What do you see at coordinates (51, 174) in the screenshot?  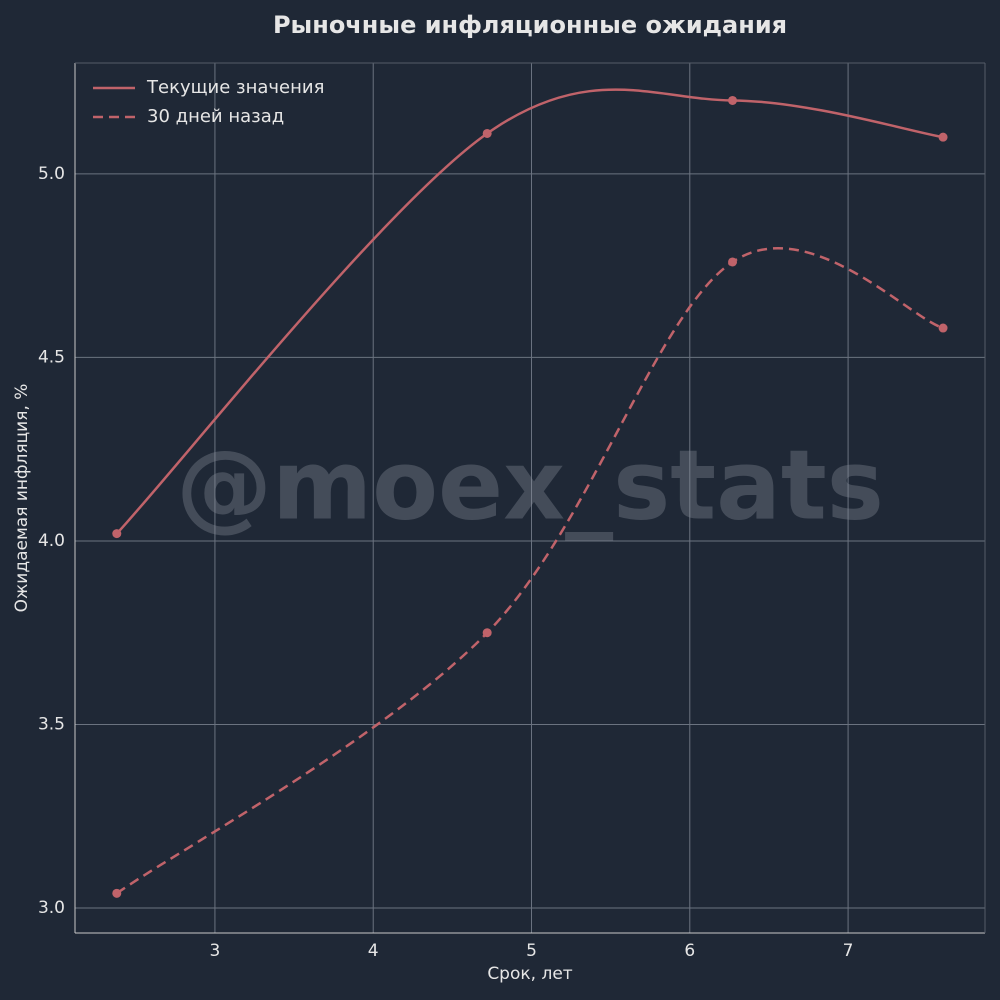 I see `y-tick-label: 5.0` at bounding box center [51, 174].